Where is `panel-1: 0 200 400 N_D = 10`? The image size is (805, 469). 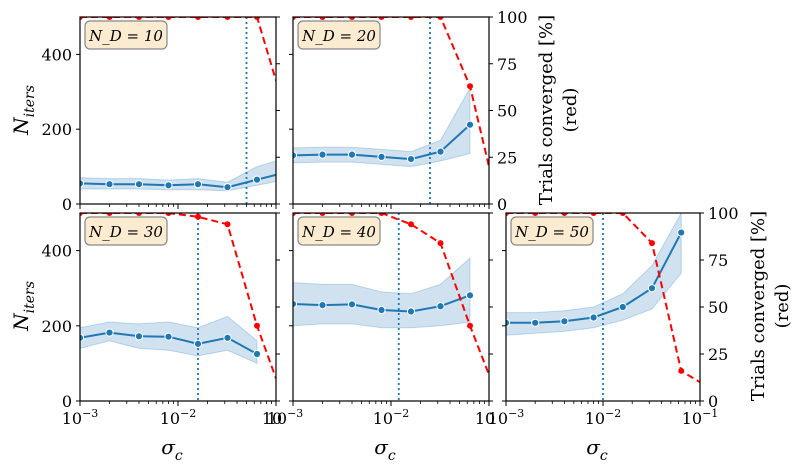
panel-1: 0 200 400 N_D = 10 is located at coordinates (160, 115).